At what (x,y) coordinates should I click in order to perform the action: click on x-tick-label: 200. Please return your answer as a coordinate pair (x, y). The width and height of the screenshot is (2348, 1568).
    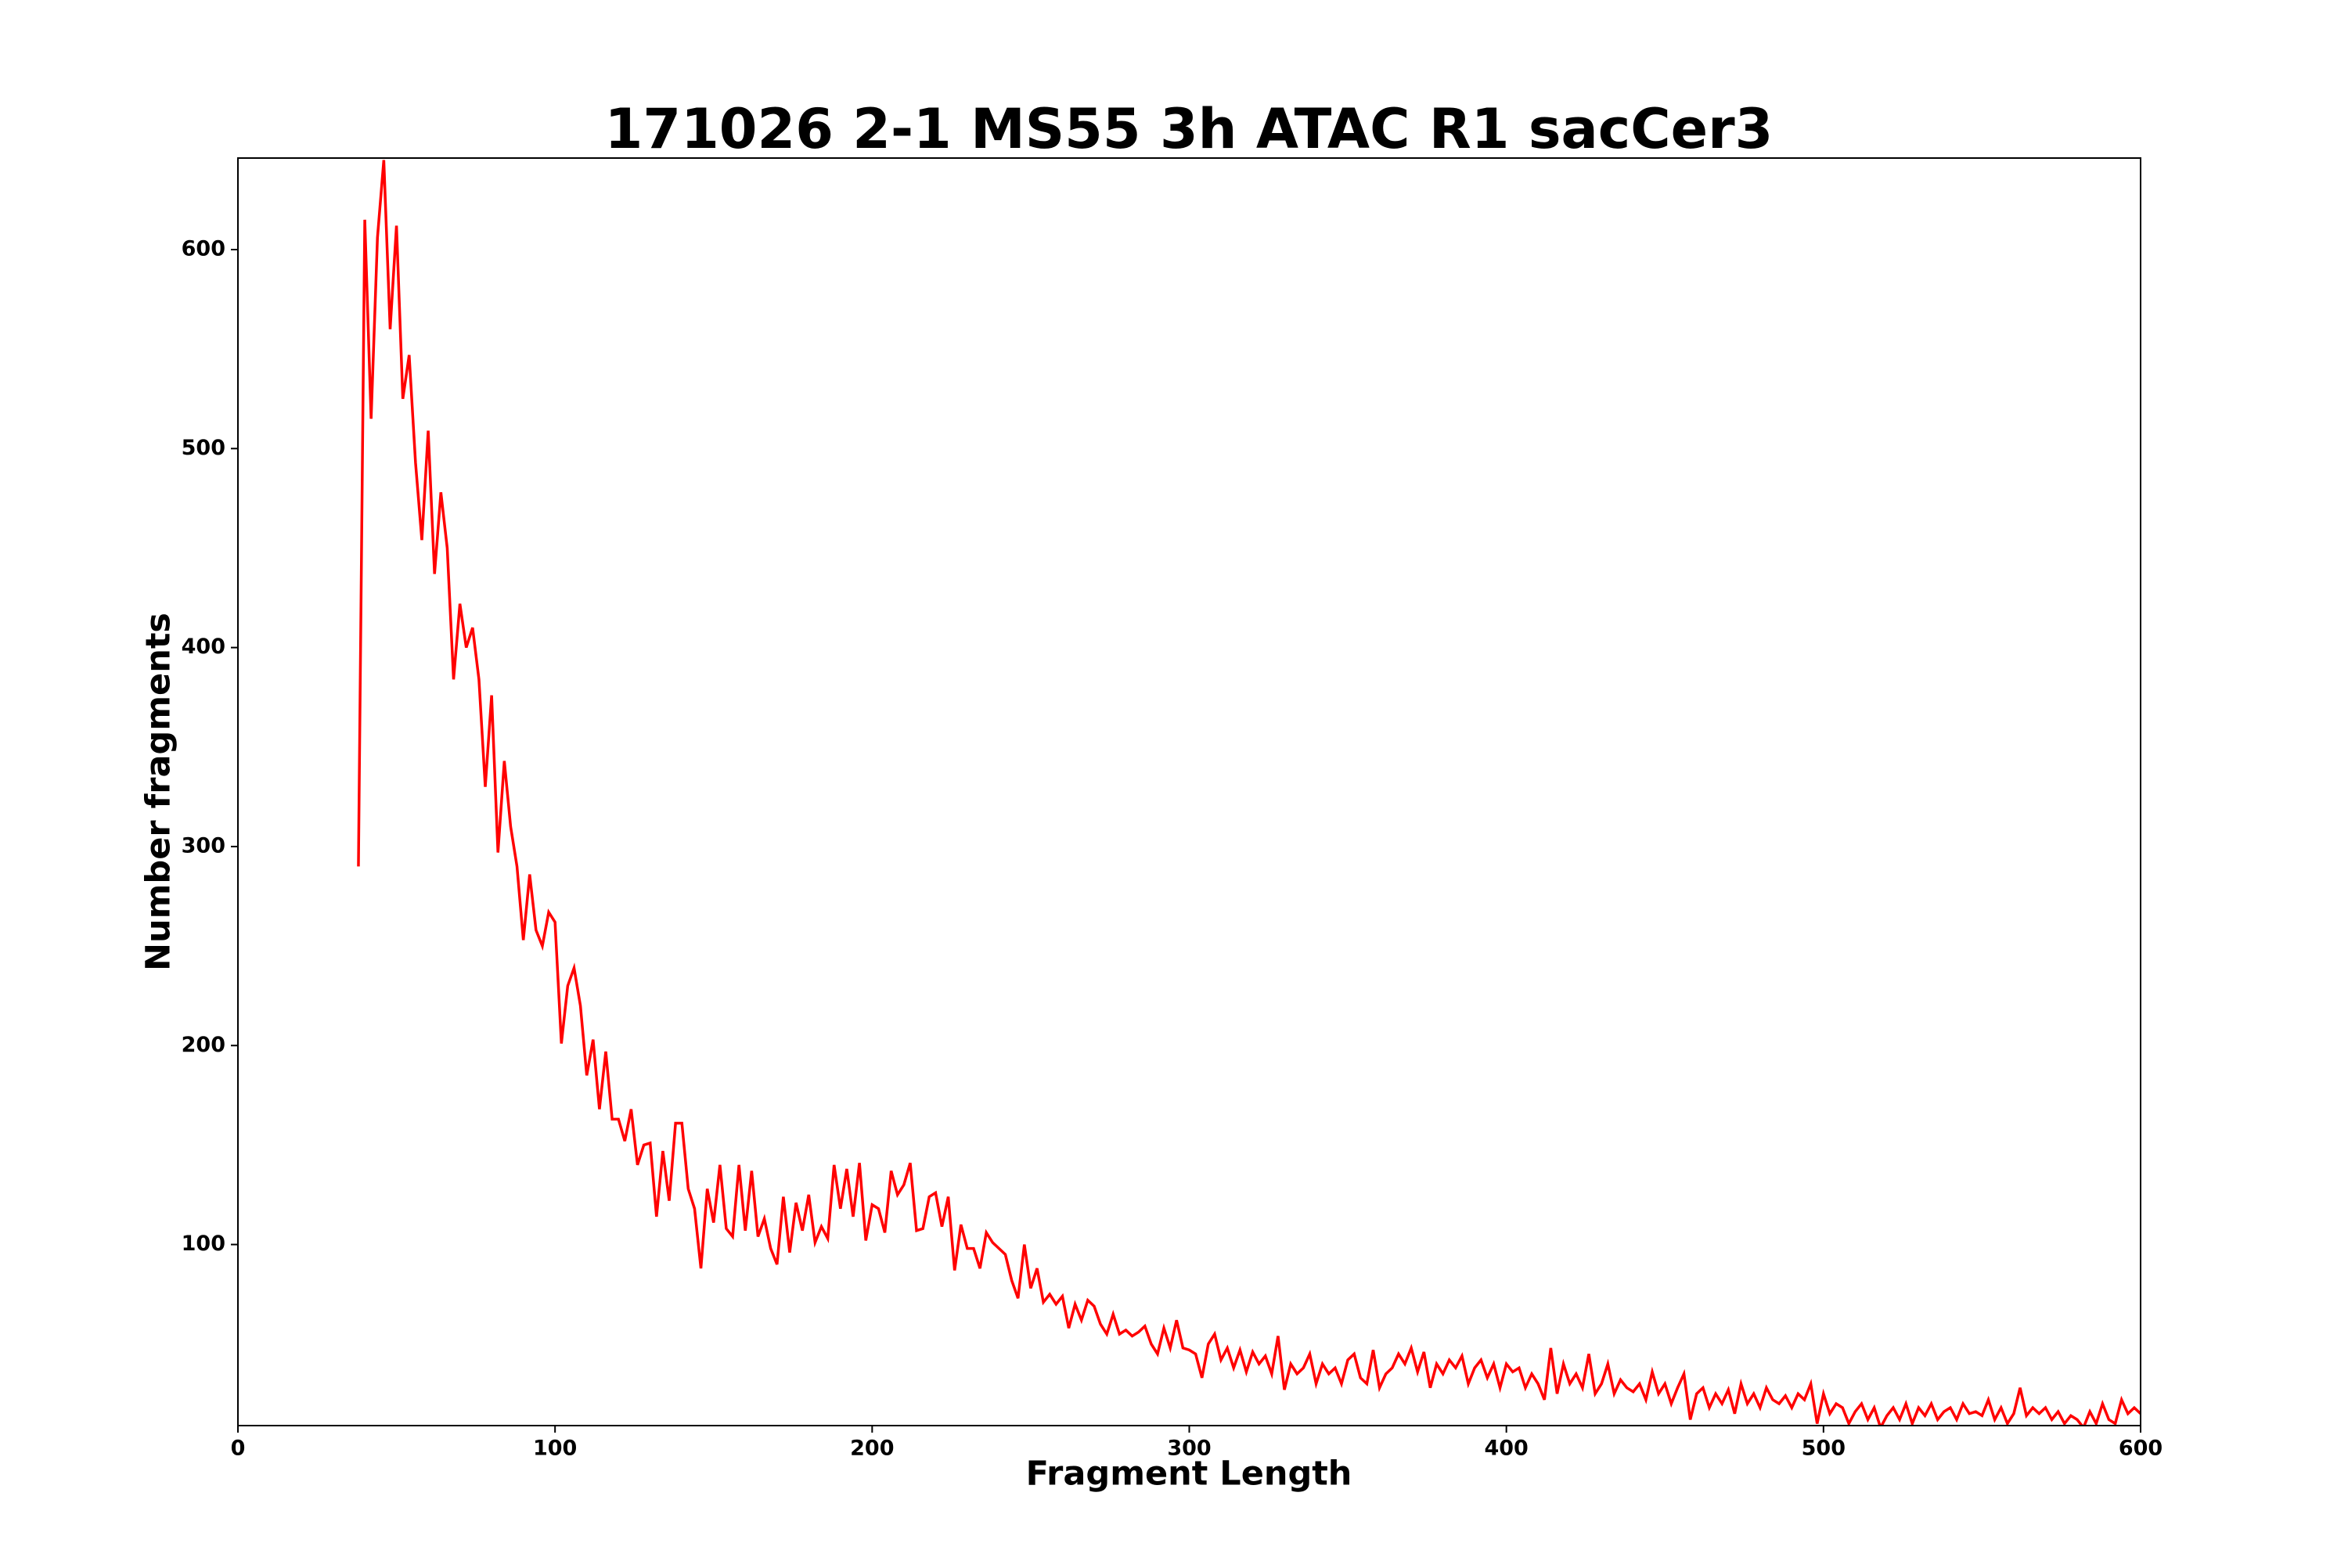
    Looking at the image, I should click on (872, 1449).